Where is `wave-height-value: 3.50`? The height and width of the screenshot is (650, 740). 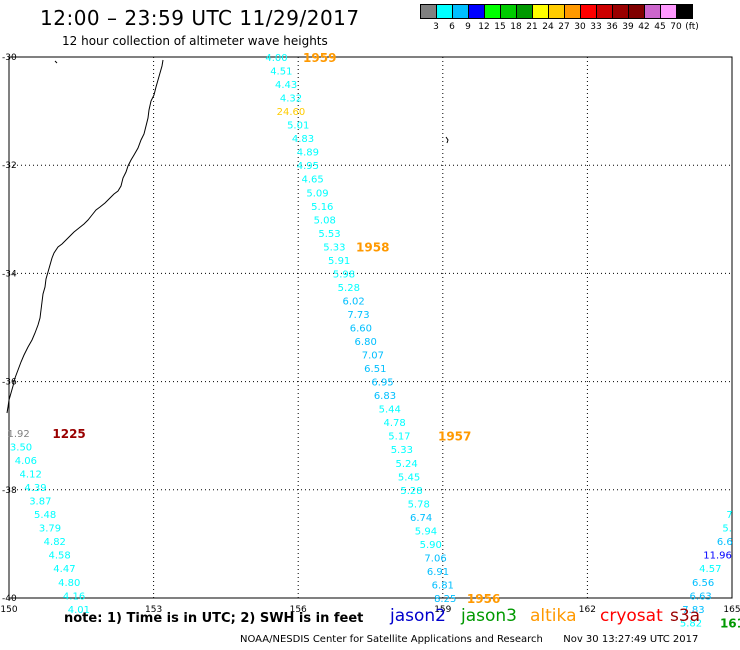 wave-height-value: 3.50 is located at coordinates (21, 448).